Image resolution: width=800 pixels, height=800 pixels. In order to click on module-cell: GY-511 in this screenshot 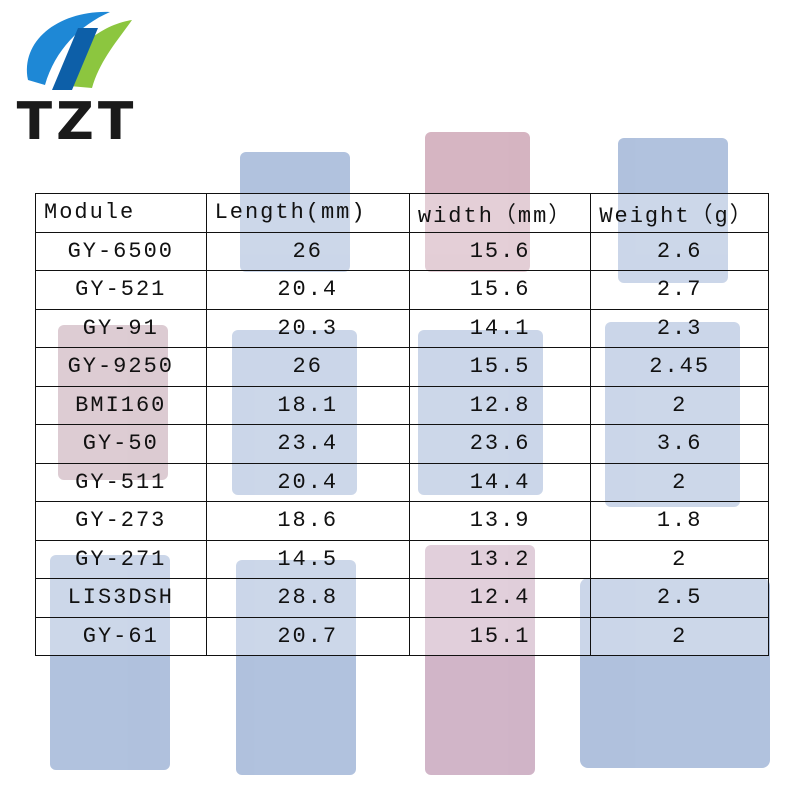, I will do `click(121, 482)`.